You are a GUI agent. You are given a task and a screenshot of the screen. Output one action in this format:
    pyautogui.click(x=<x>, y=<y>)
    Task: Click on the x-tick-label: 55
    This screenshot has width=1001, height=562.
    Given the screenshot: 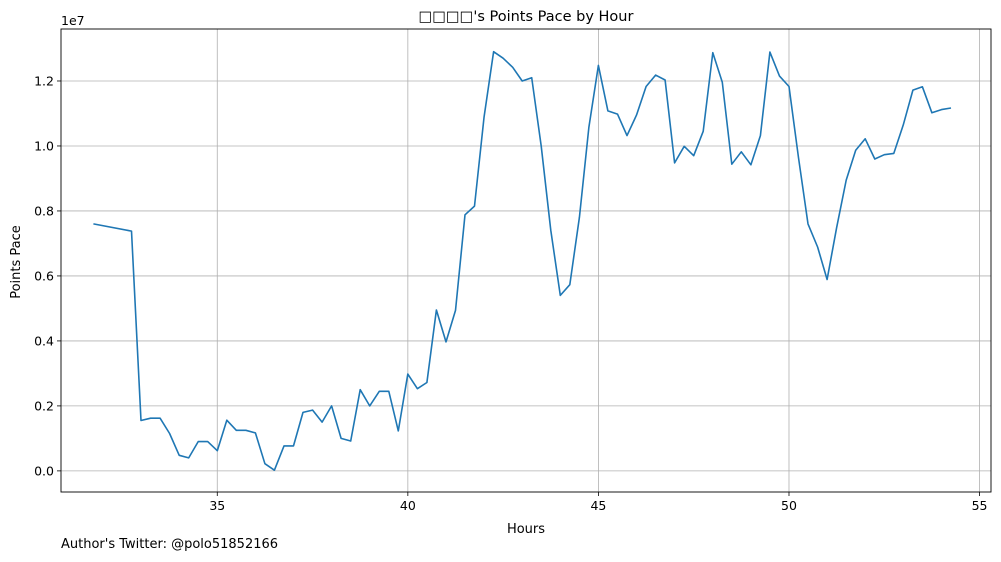 What is the action you would take?
    pyautogui.click(x=980, y=505)
    